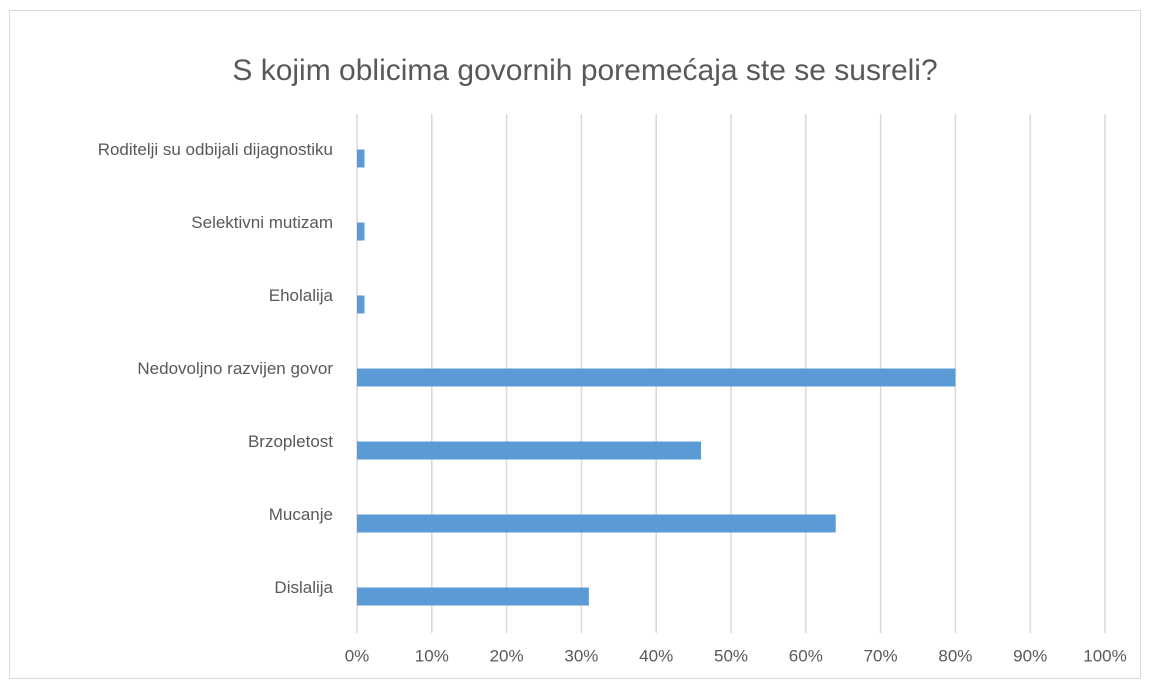 The height and width of the screenshot is (680, 1151). Describe the element at coordinates (731, 655) in the screenshot. I see `x-tick-label: 50%` at that location.